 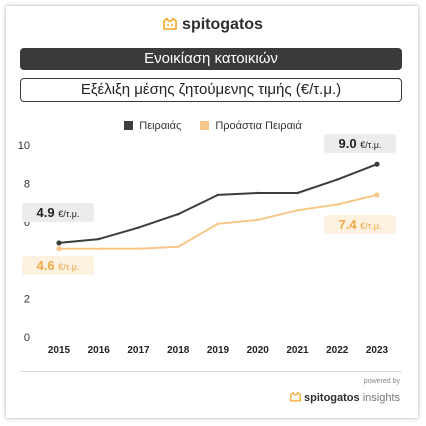 I want to click on legend-item-piraeus: Πειραιάς, so click(x=152, y=126).